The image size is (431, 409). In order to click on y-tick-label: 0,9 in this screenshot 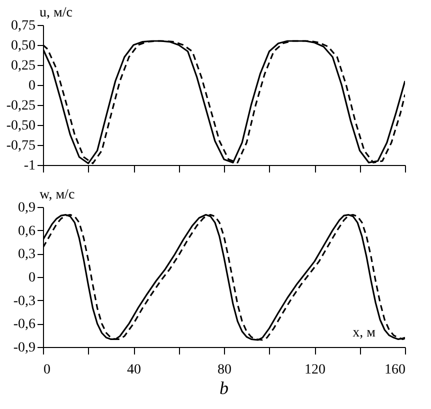, I will do `click(27, 208)`.